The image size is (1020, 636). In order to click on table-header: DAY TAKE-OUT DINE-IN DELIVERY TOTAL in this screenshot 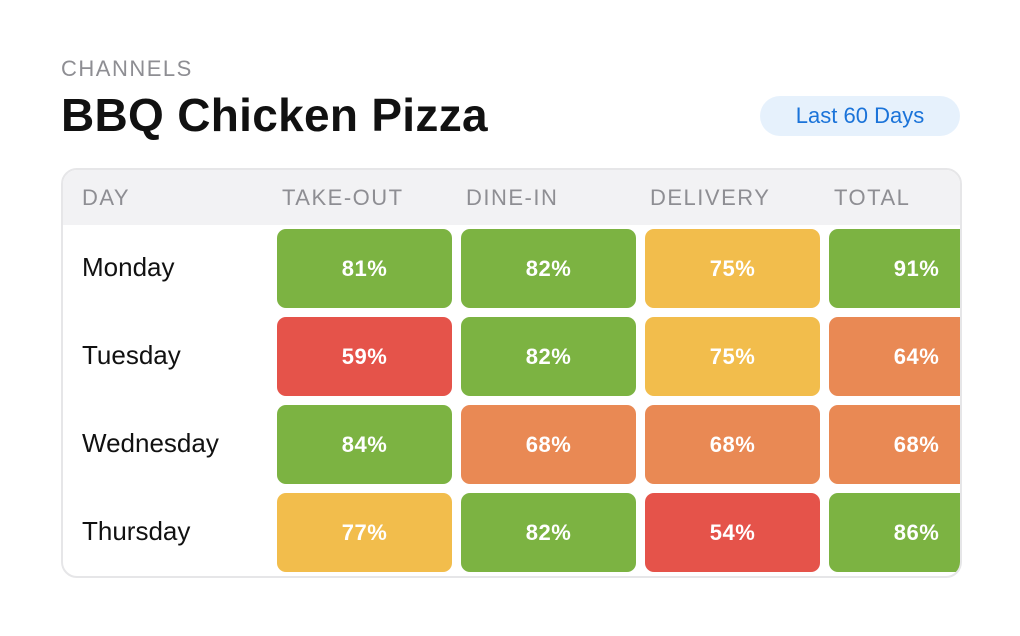, I will do `click(511, 197)`.